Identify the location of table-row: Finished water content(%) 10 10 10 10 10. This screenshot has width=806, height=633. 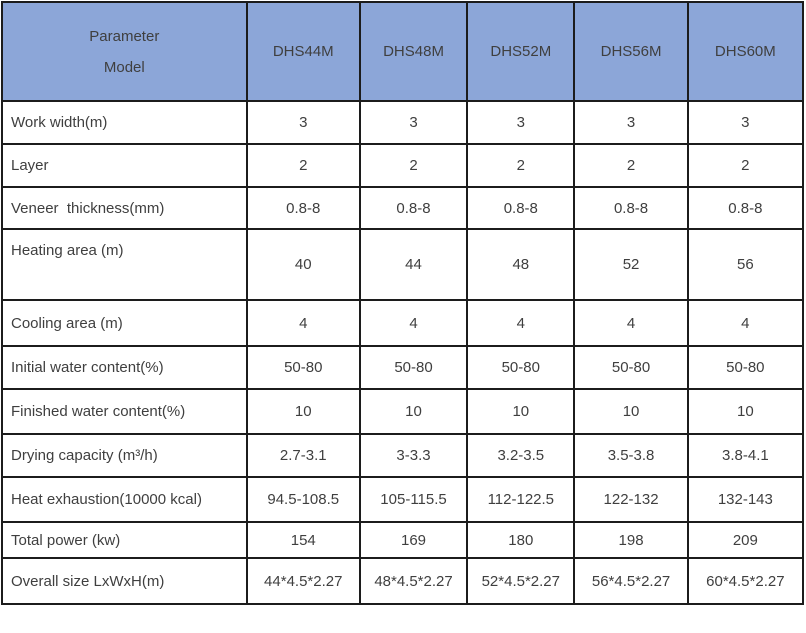
(403, 411).